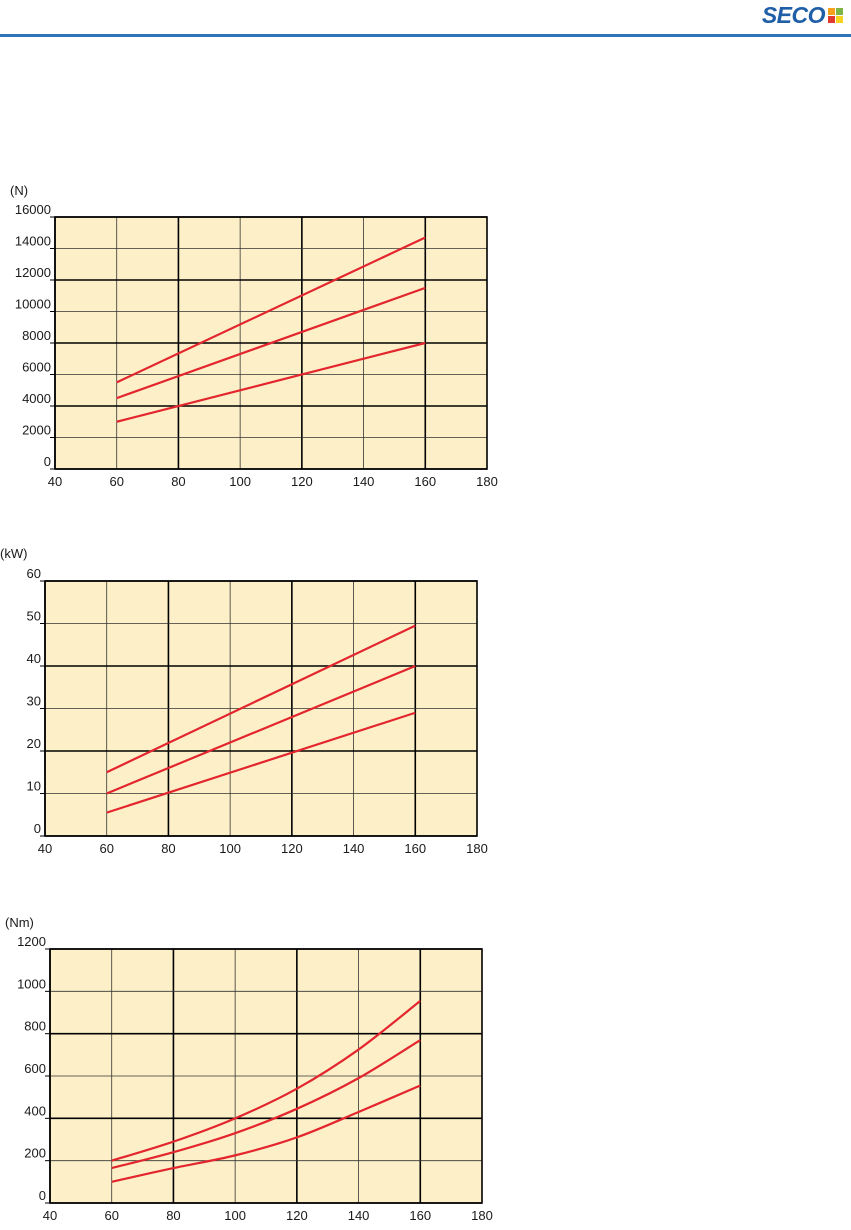  What do you see at coordinates (34, 573) in the screenshot?
I see `y-tick-label: 60` at bounding box center [34, 573].